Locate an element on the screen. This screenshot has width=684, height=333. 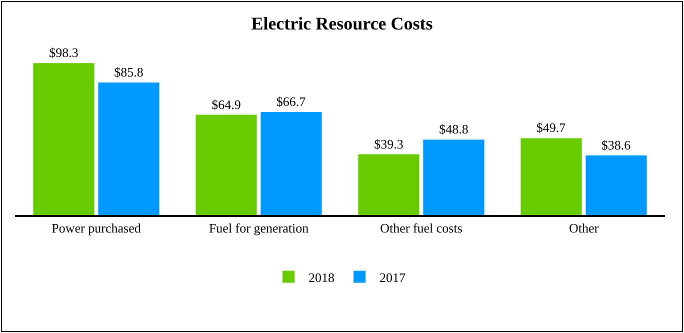
x-tick-label: Fuel for generation is located at coordinates (259, 228).